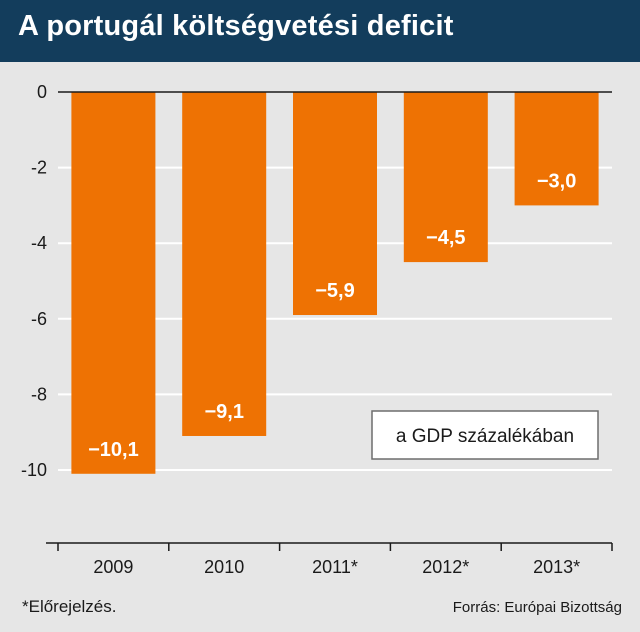  What do you see at coordinates (39, 394) in the screenshot?
I see `y-tick-label: -8` at bounding box center [39, 394].